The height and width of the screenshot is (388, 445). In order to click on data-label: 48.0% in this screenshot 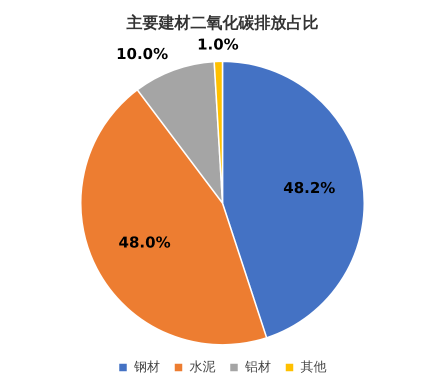, I will do `click(144, 243)`.